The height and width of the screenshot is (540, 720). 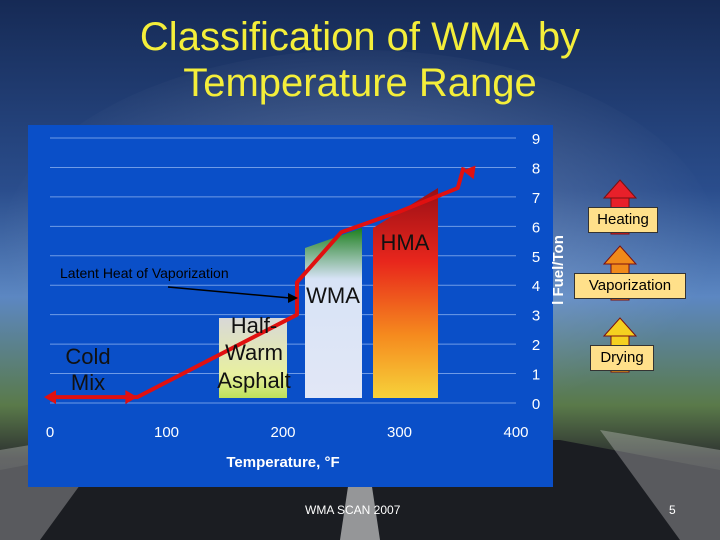 What do you see at coordinates (536, 257) in the screenshot?
I see `y-tick-label-5: 5` at bounding box center [536, 257].